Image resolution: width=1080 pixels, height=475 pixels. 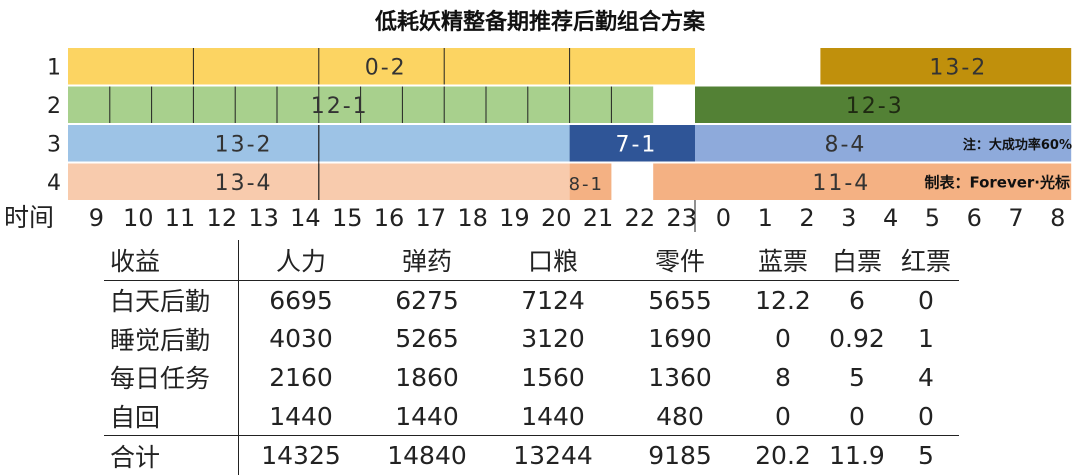 What do you see at coordinates (680, 300) in the screenshot?
I see `table-cell: 5655` at bounding box center [680, 300].